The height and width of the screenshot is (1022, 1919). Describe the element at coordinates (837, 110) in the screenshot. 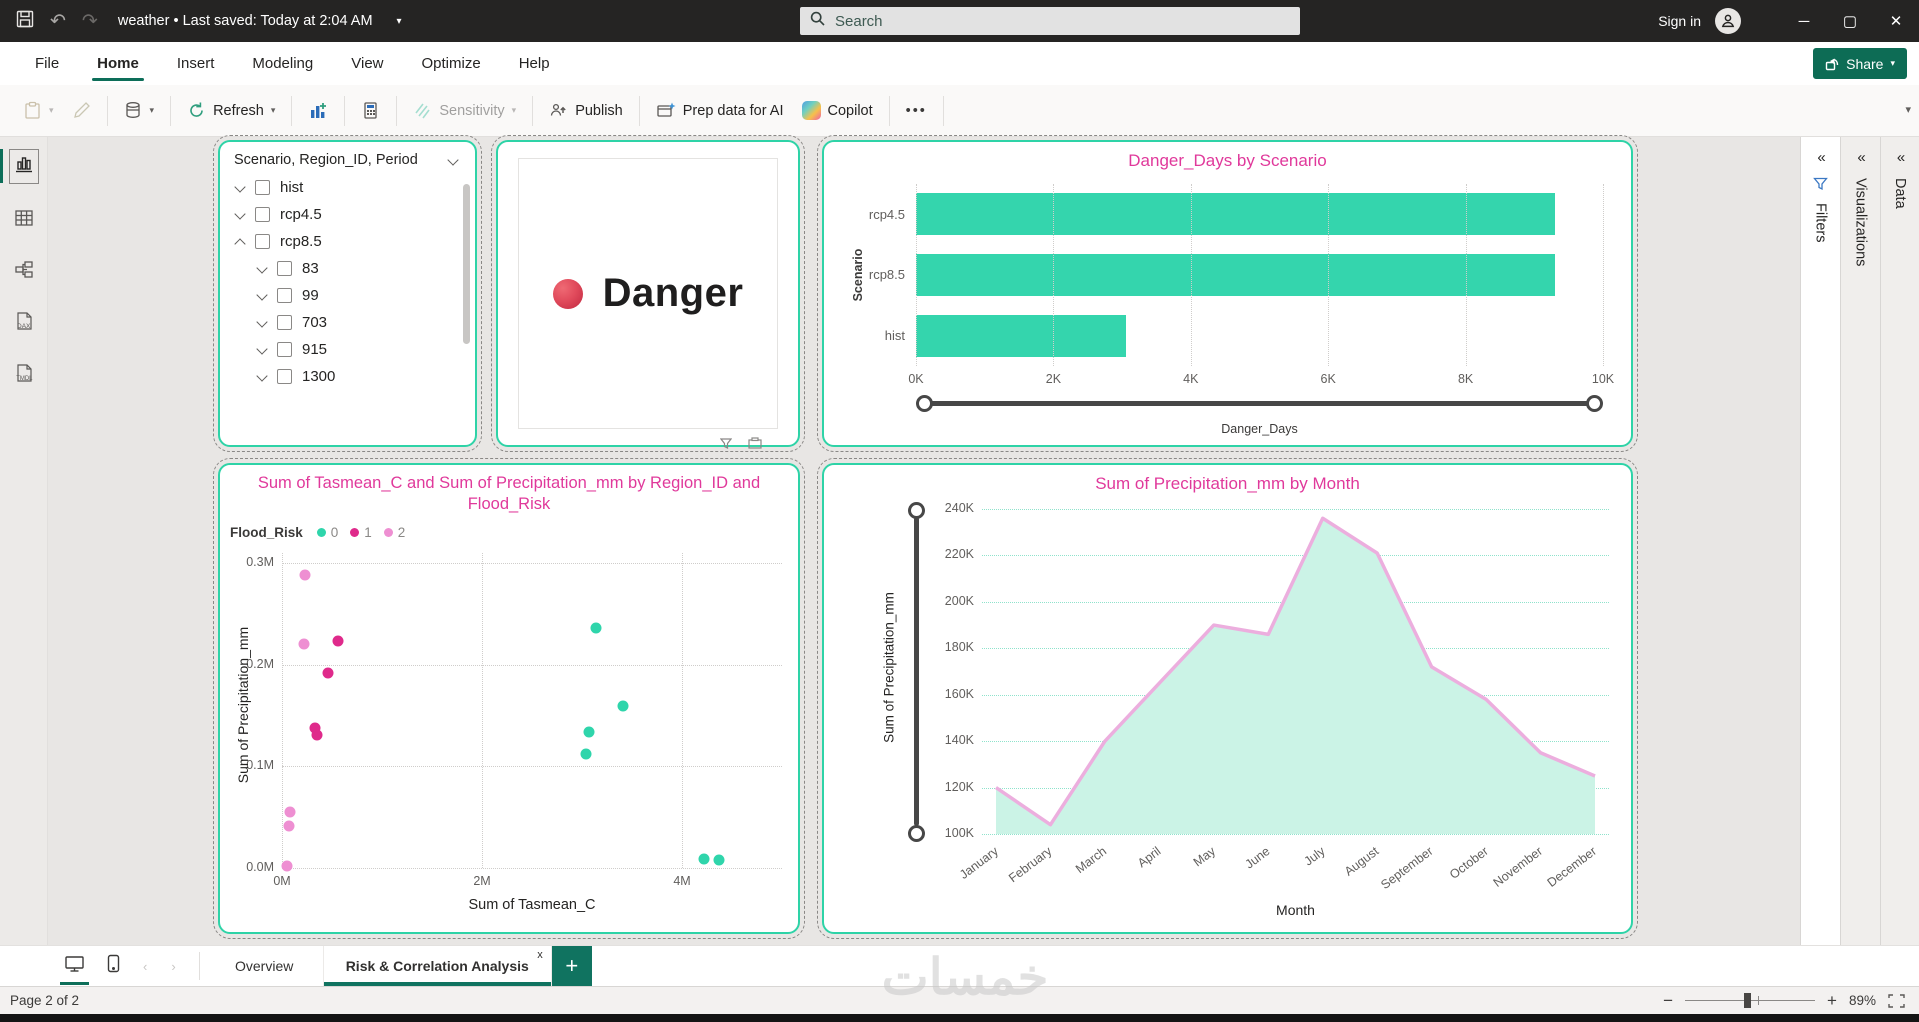

I see `copilot-button: Copilot` at that location.